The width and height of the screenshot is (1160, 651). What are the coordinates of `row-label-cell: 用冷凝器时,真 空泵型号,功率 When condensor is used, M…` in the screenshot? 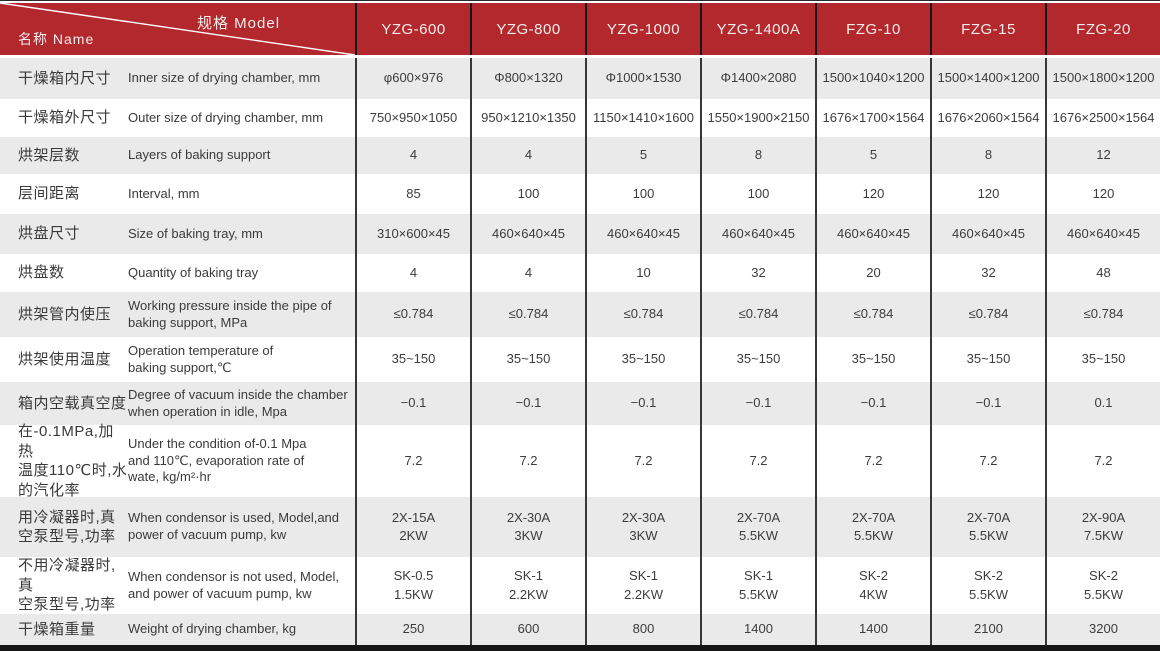 It's located at (177, 527).